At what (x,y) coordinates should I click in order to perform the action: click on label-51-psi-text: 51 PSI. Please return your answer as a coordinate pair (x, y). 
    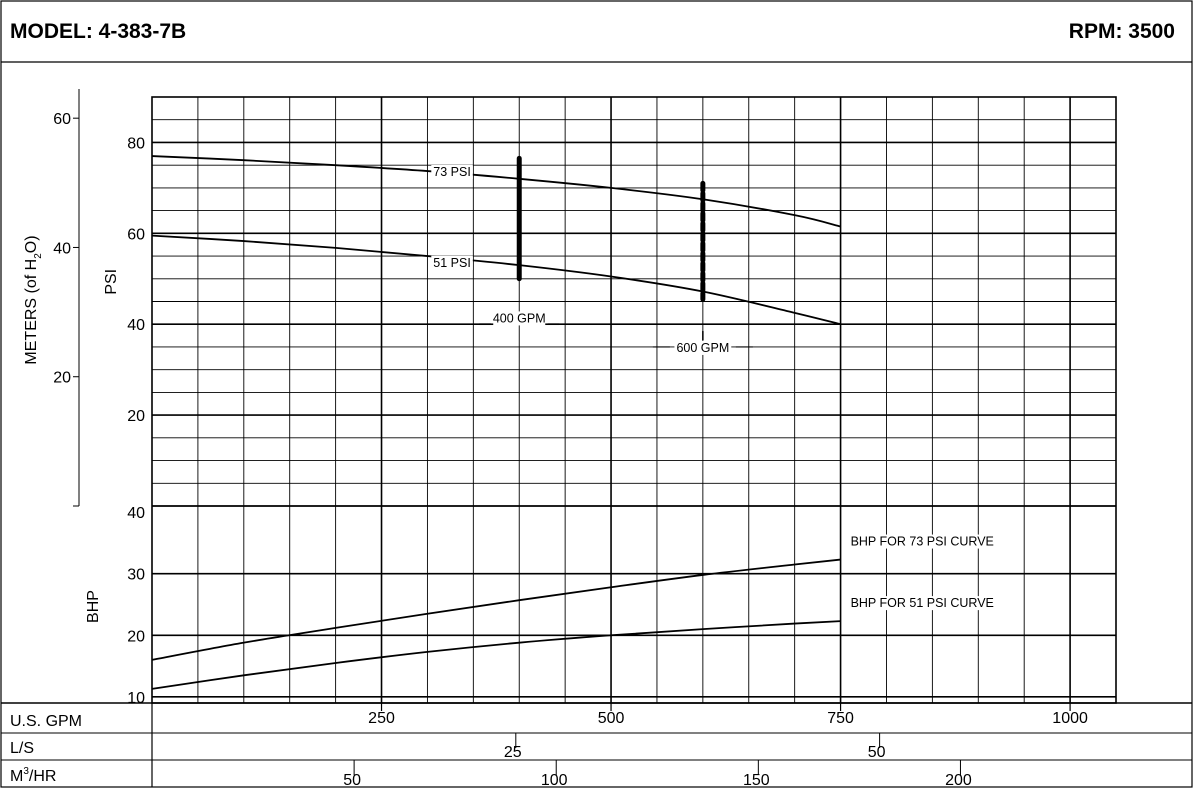
    Looking at the image, I should click on (452, 263).